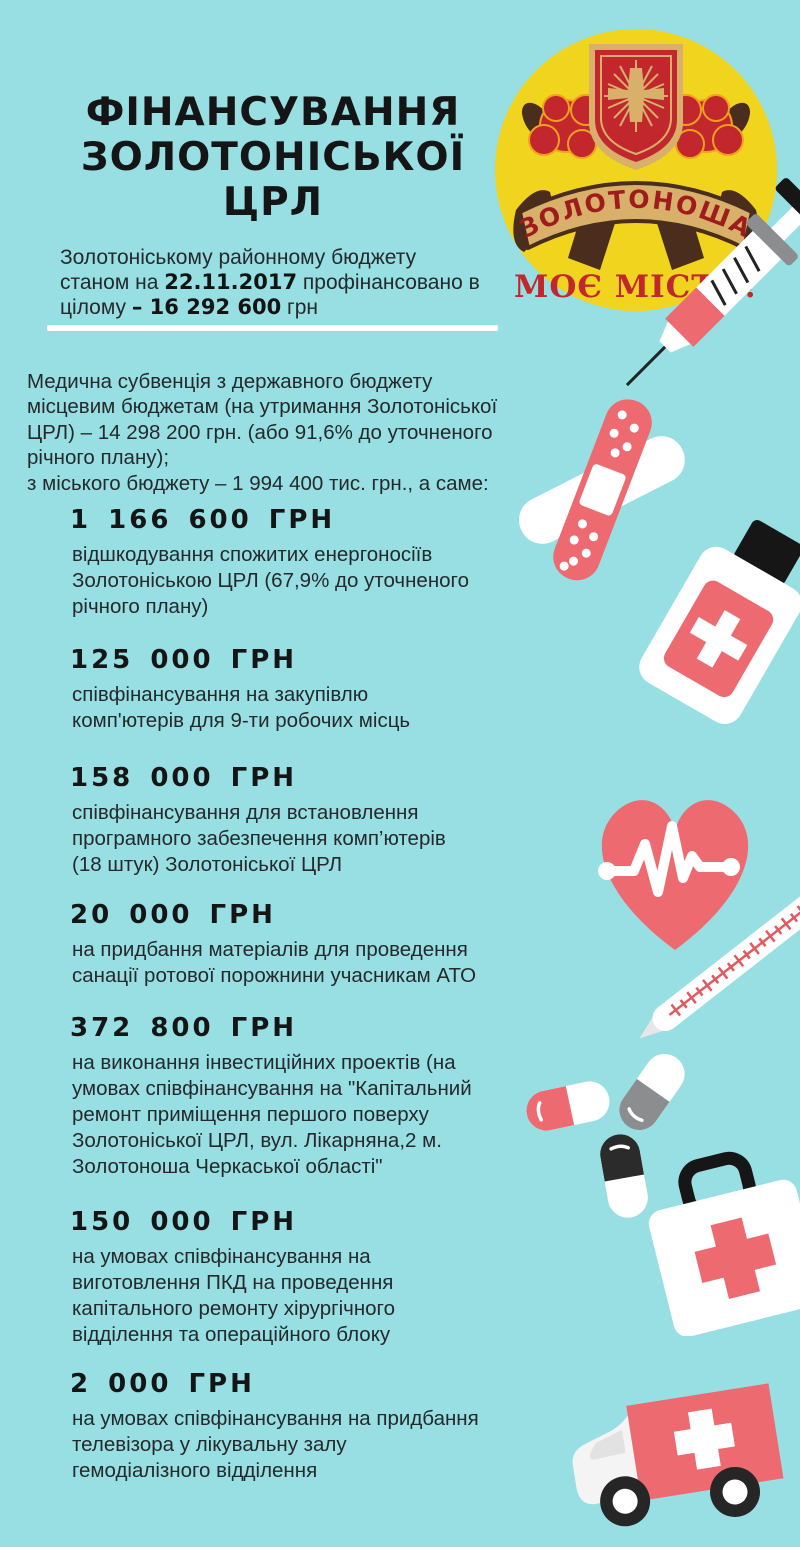 The image size is (800, 1547). What do you see at coordinates (203, 520) in the screenshot?
I see `item-amount: 1 166 600 ГРН` at bounding box center [203, 520].